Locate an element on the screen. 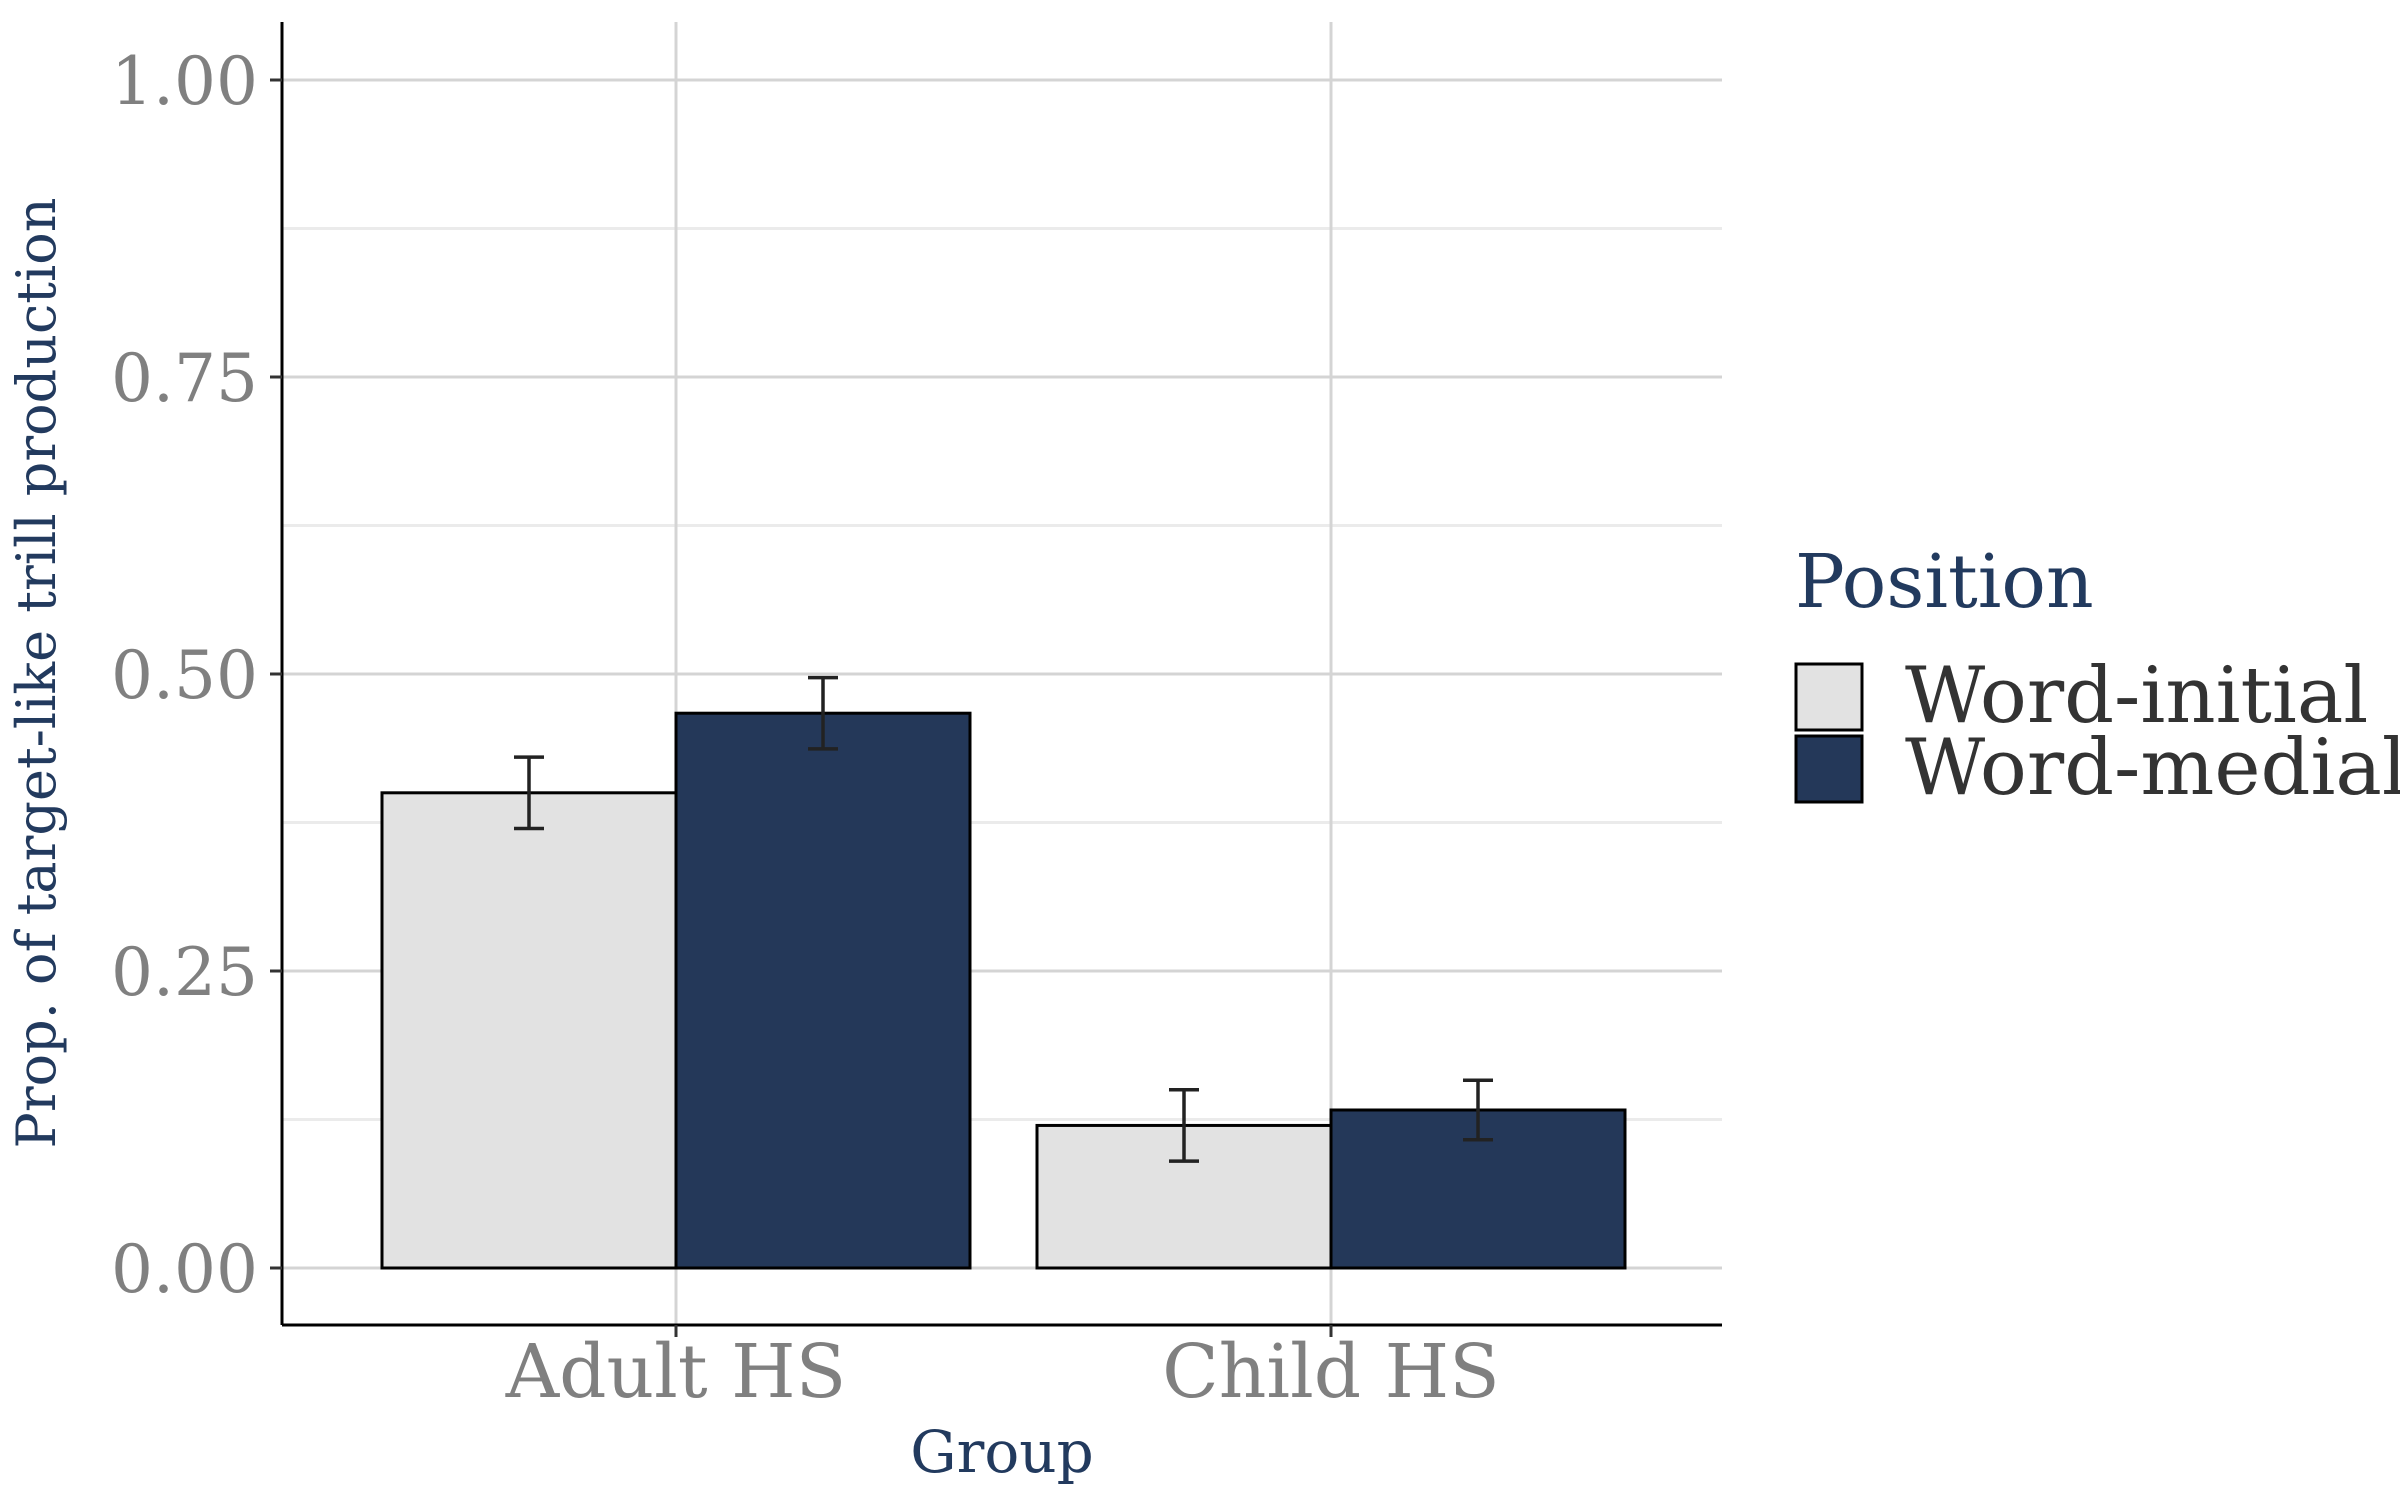 The image size is (2400, 1500). legend-label-word-medial: Word-medial is located at coordinates (2152, 768).